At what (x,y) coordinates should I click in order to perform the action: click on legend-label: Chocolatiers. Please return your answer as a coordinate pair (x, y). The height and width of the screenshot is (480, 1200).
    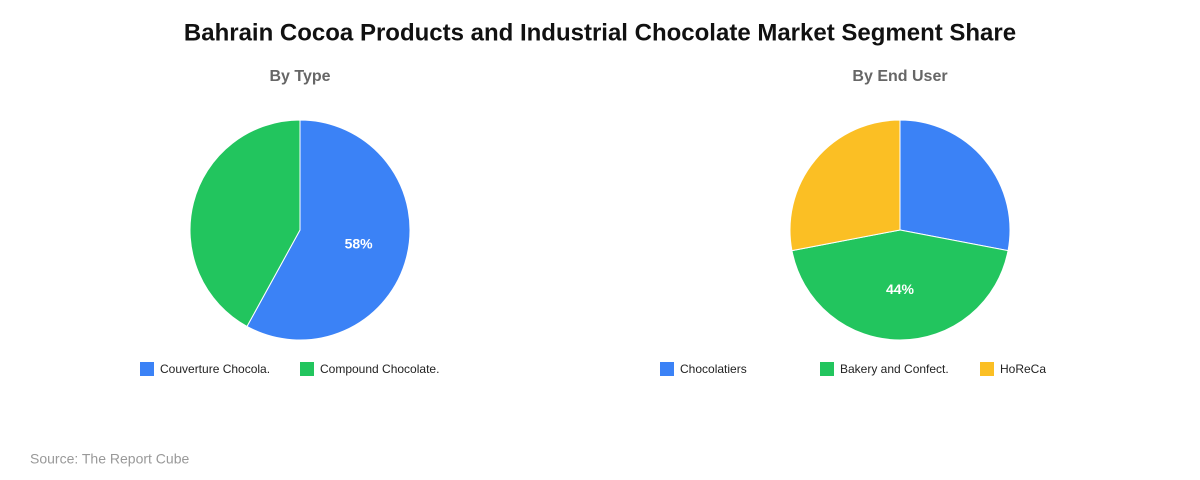
    Looking at the image, I should click on (713, 369).